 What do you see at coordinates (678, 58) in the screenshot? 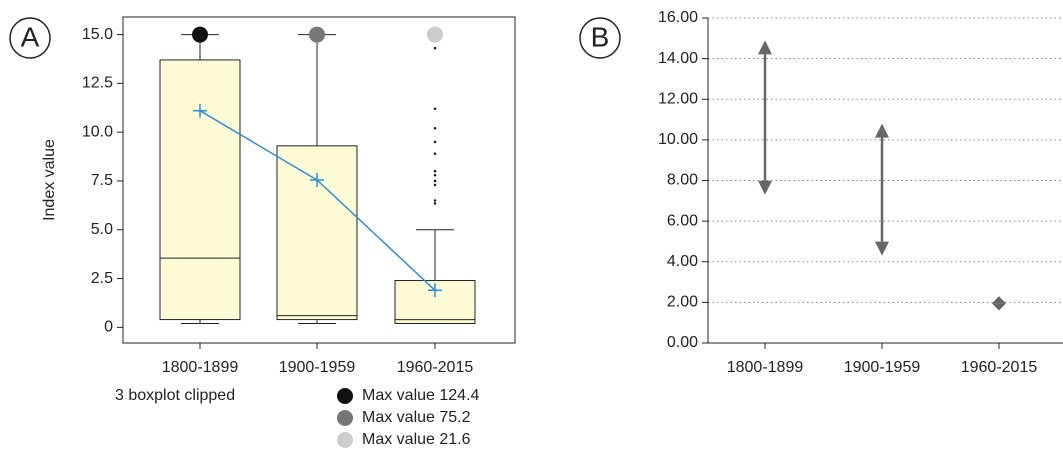
I see `y-tick-label: 14.00` at bounding box center [678, 58].